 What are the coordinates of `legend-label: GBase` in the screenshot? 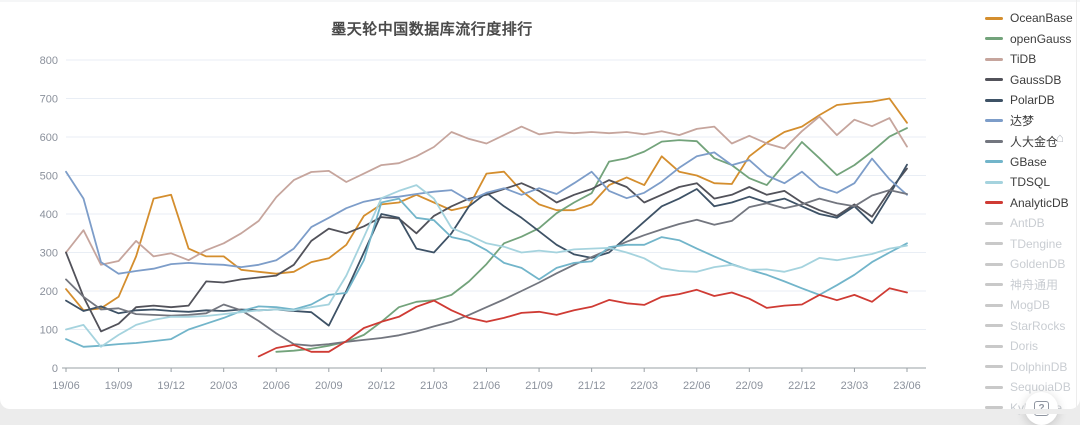 It's located at (1028, 161).